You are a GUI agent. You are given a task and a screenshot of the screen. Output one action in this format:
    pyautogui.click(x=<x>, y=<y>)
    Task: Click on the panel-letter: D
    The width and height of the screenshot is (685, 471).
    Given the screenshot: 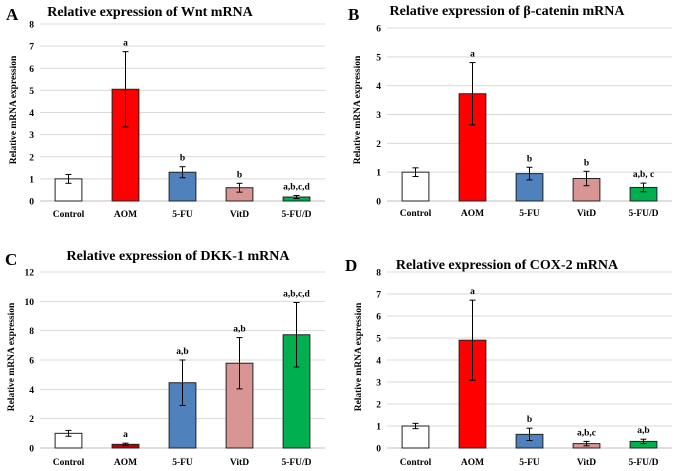 What is the action you would take?
    pyautogui.click(x=351, y=265)
    